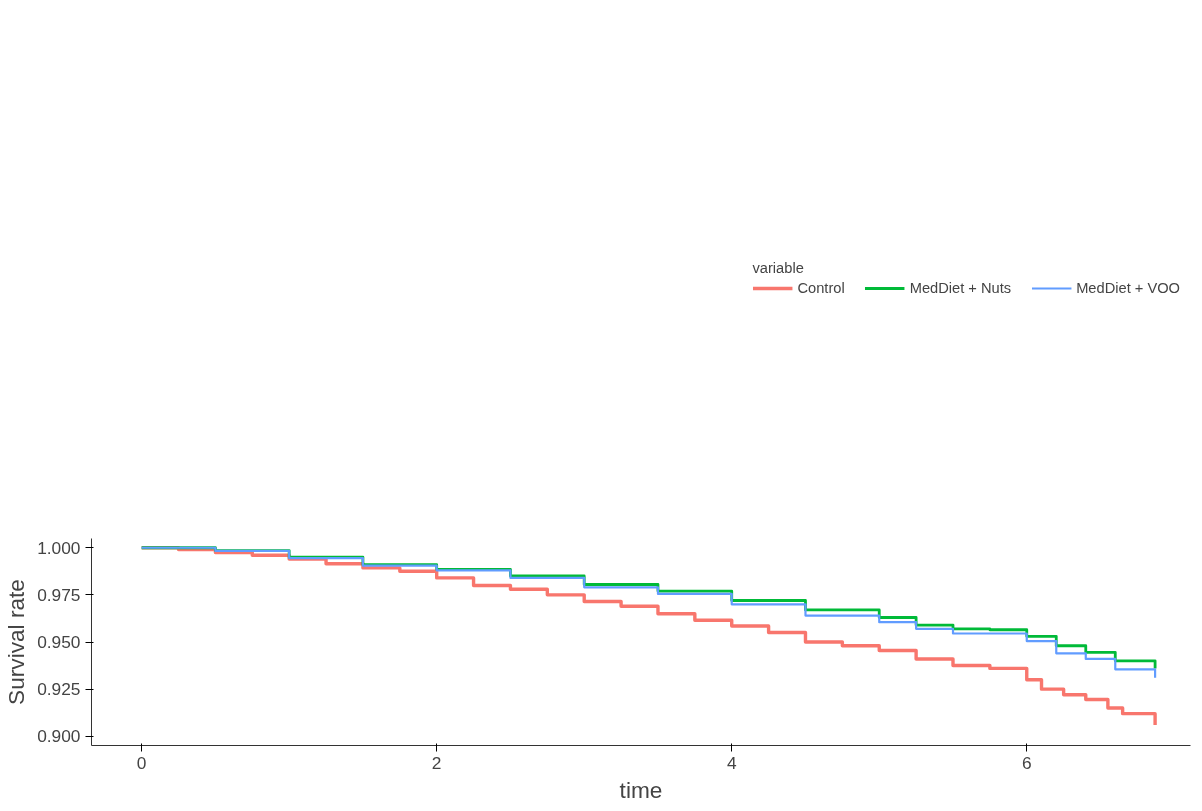 This screenshot has width=1202, height=811. What do you see at coordinates (1128, 288) in the screenshot?
I see `legend-label: MedDiet + VOO` at bounding box center [1128, 288].